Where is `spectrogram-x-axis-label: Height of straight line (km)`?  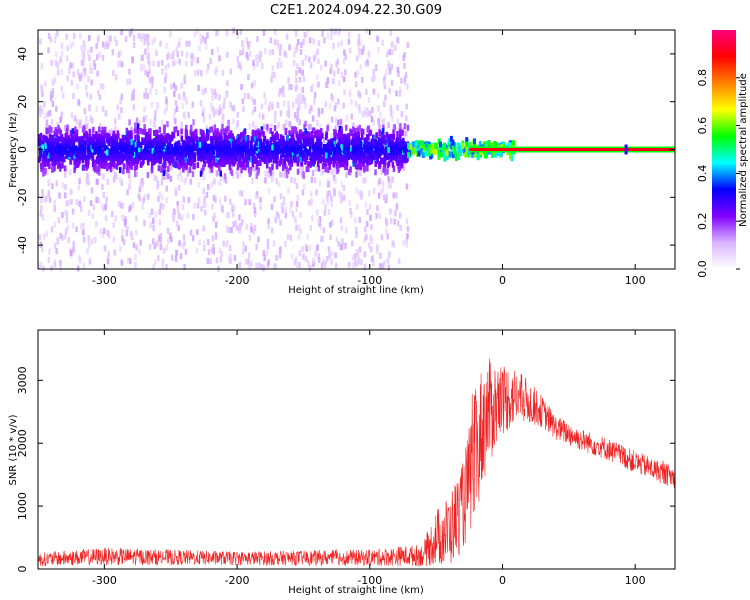
spectrogram-x-axis-label: Height of straight line (km) is located at coordinates (356, 290).